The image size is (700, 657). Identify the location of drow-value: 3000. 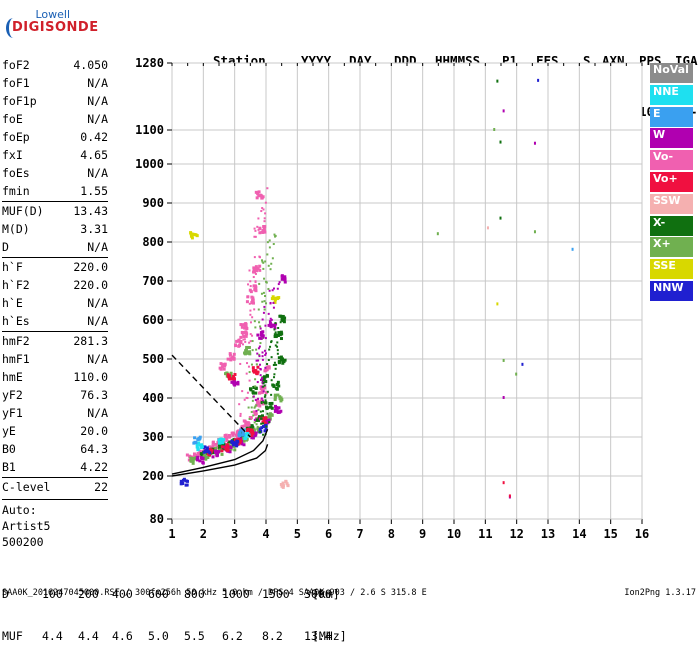
(318, 594).